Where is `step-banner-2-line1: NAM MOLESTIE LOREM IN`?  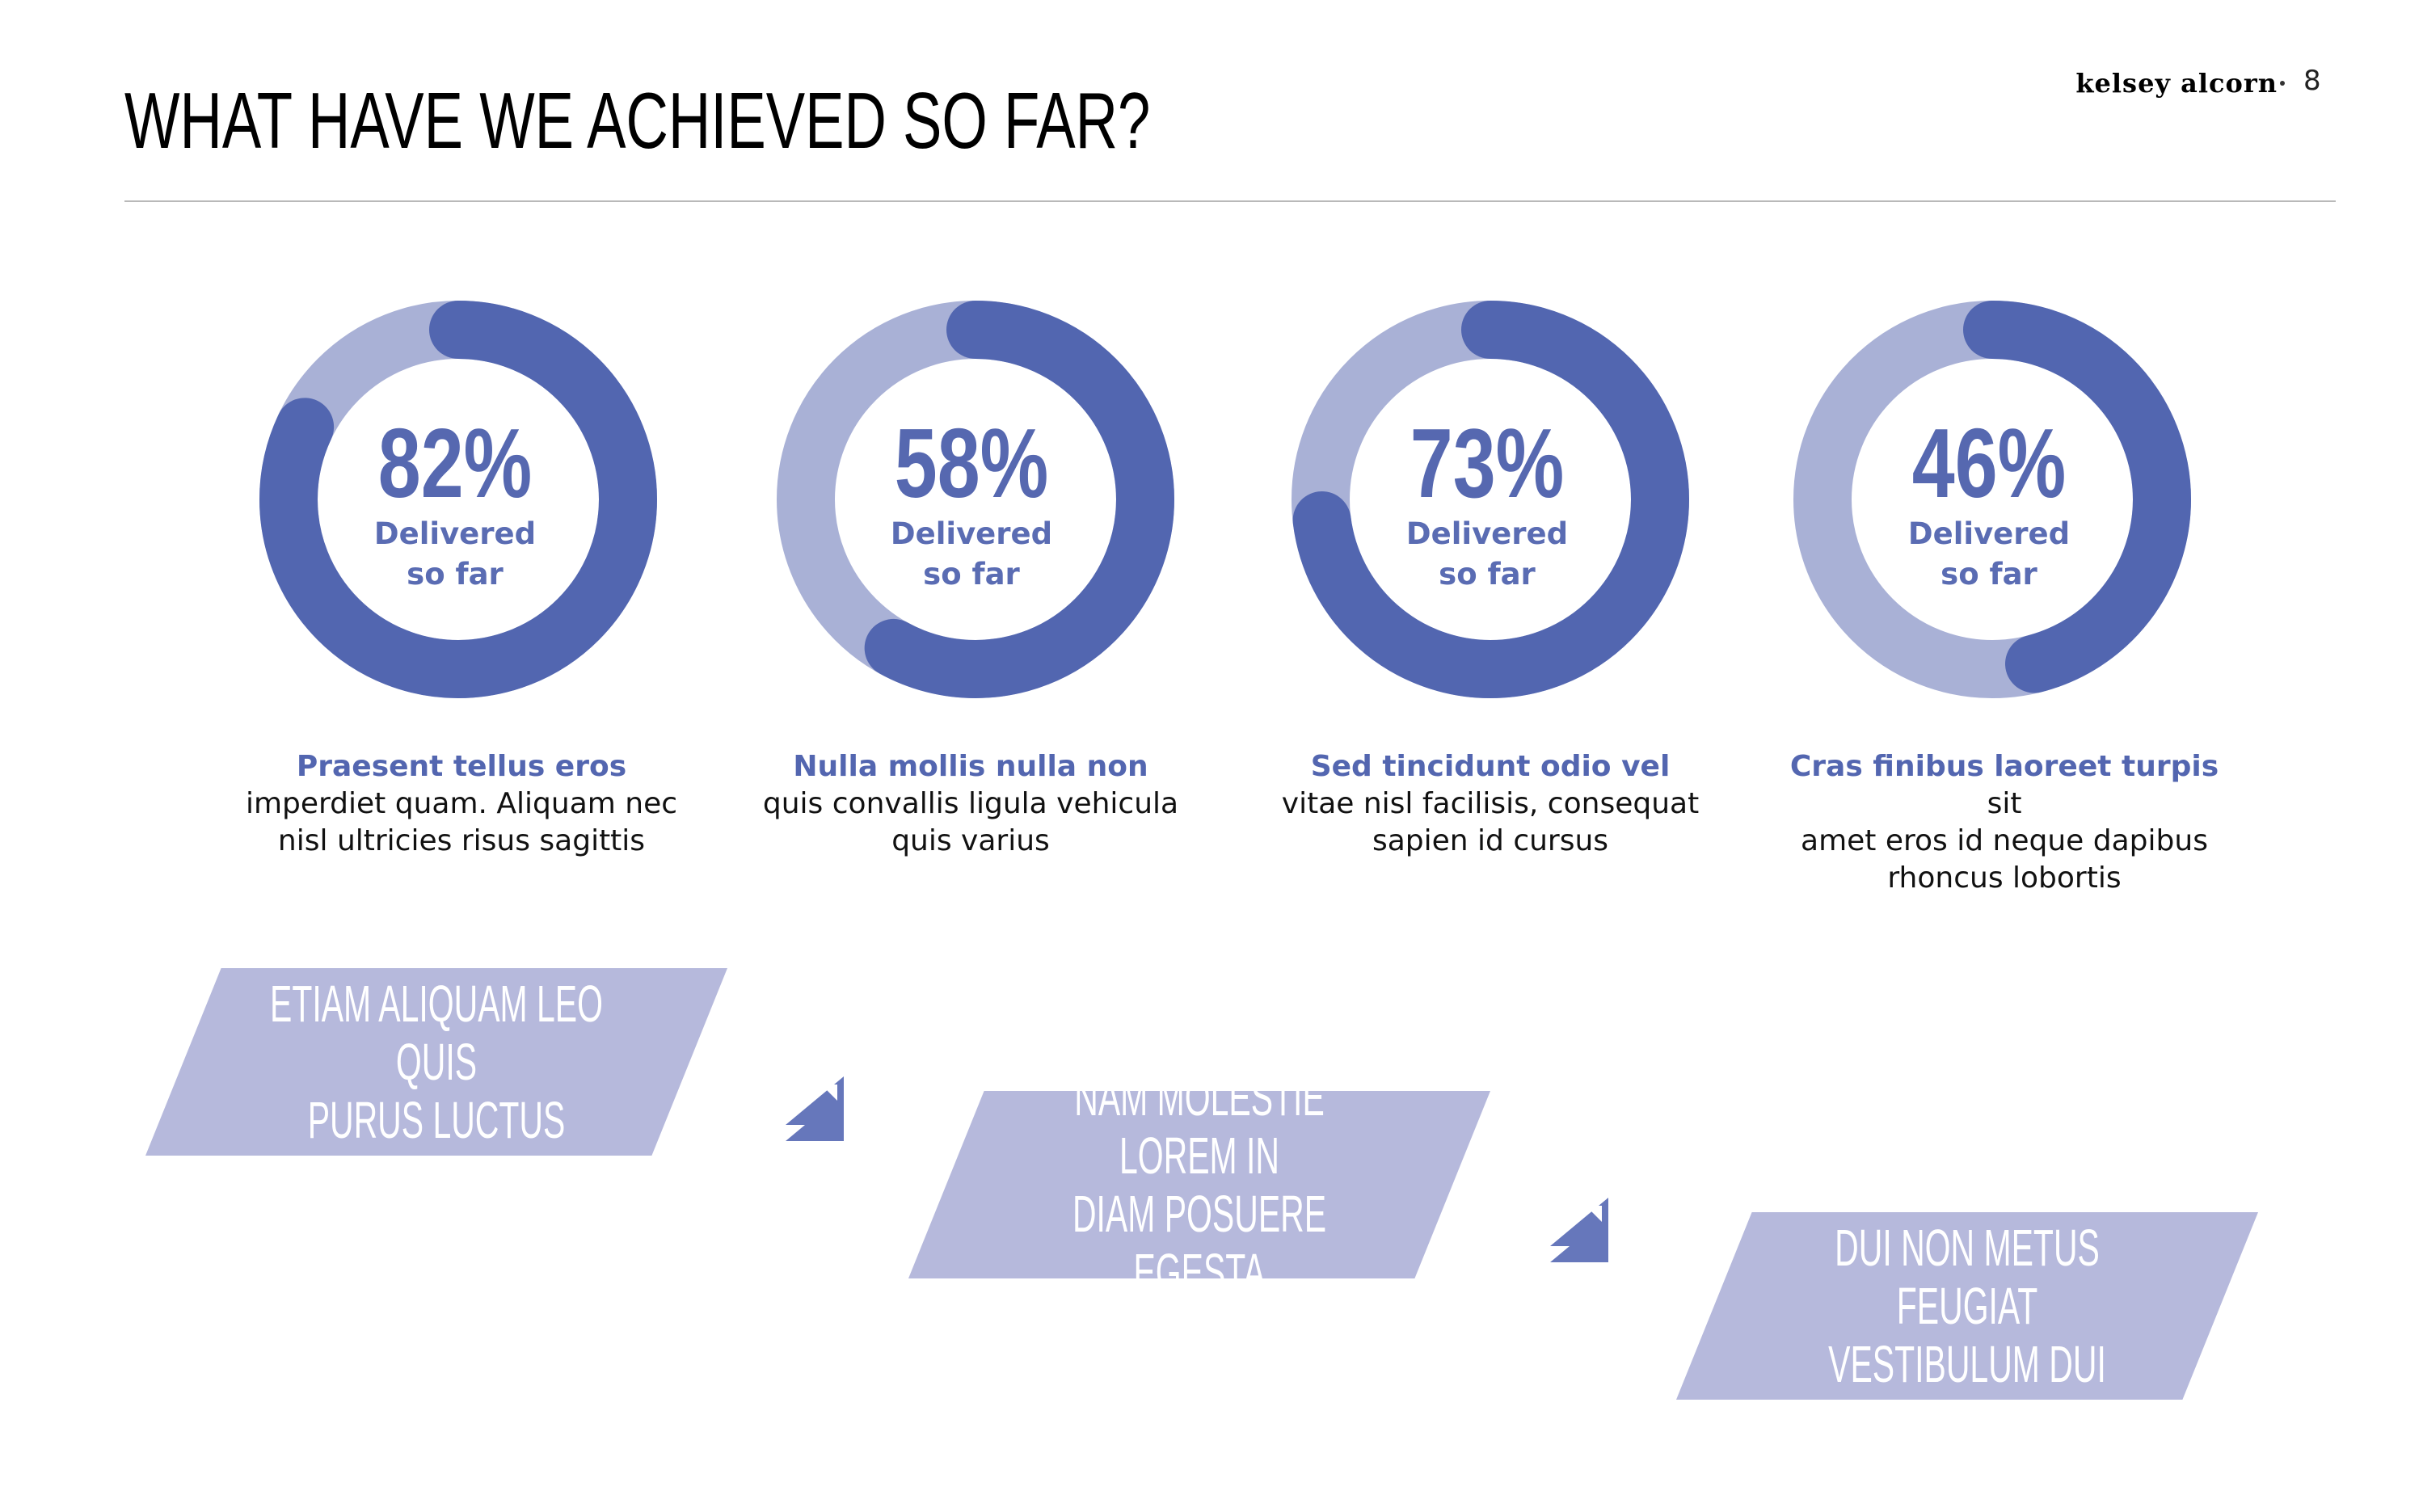 step-banner-2-line1: NAM MOLESTIE LOREM IN is located at coordinates (1199, 1126).